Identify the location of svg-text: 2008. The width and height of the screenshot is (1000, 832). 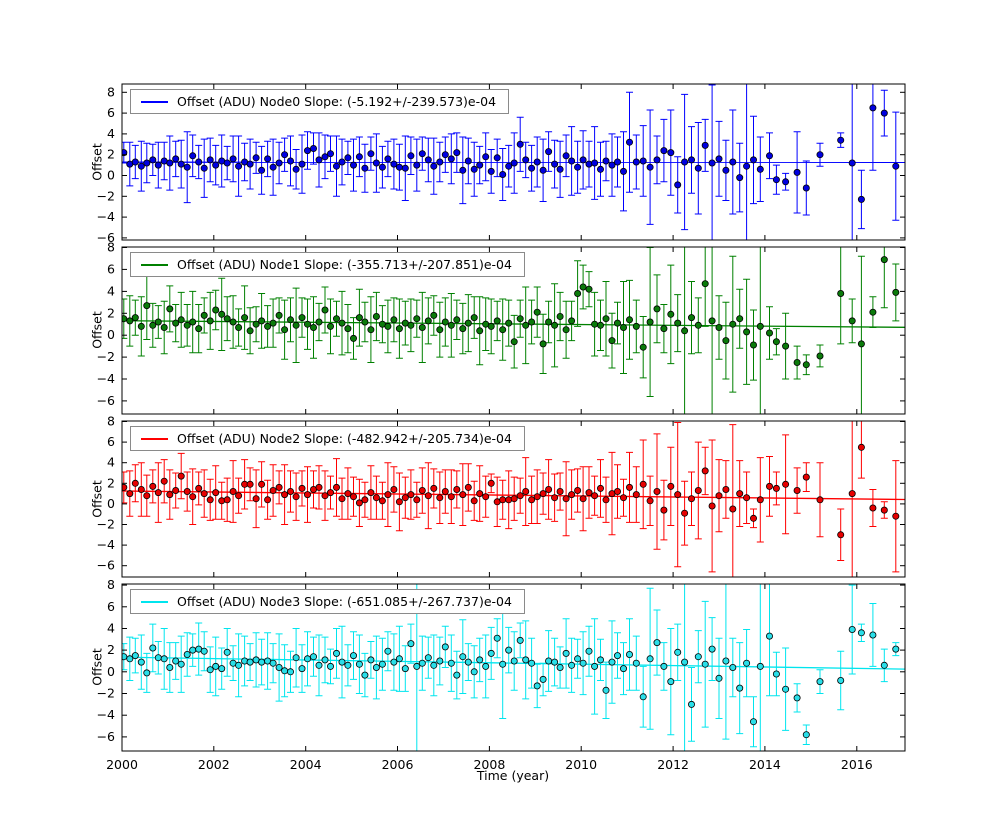
(489, 764).